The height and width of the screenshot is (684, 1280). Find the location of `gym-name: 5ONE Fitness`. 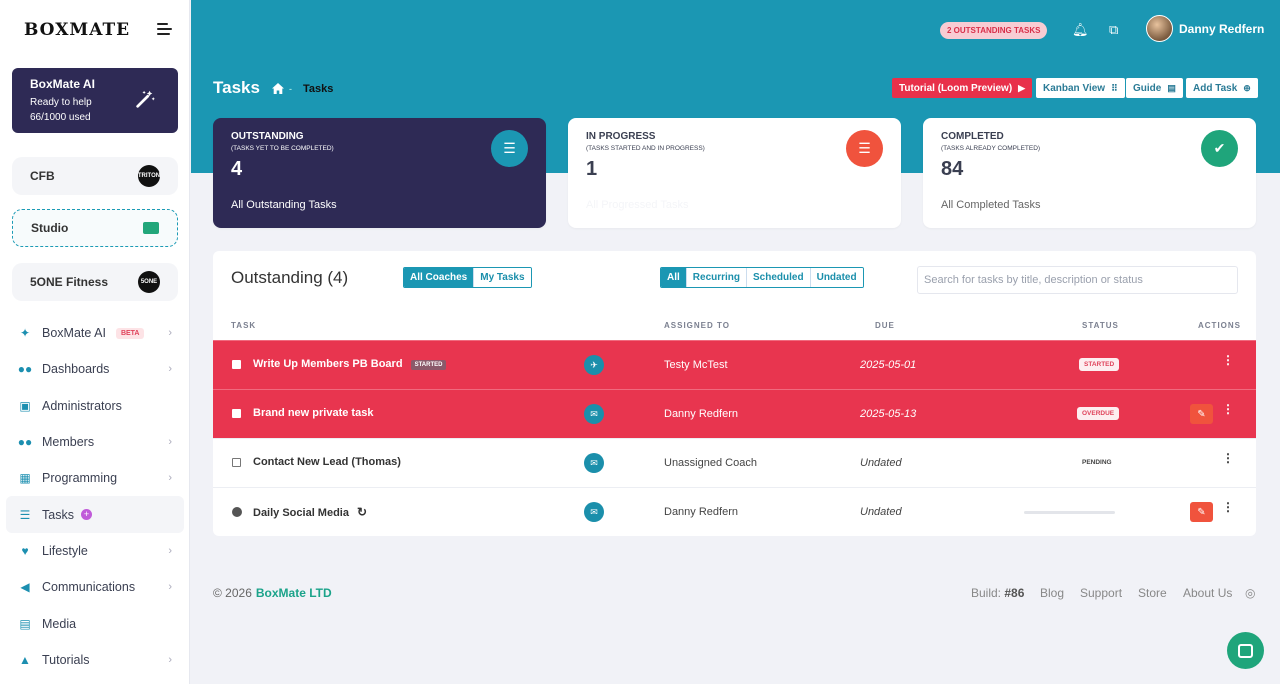

gym-name: 5ONE Fitness is located at coordinates (69, 282).